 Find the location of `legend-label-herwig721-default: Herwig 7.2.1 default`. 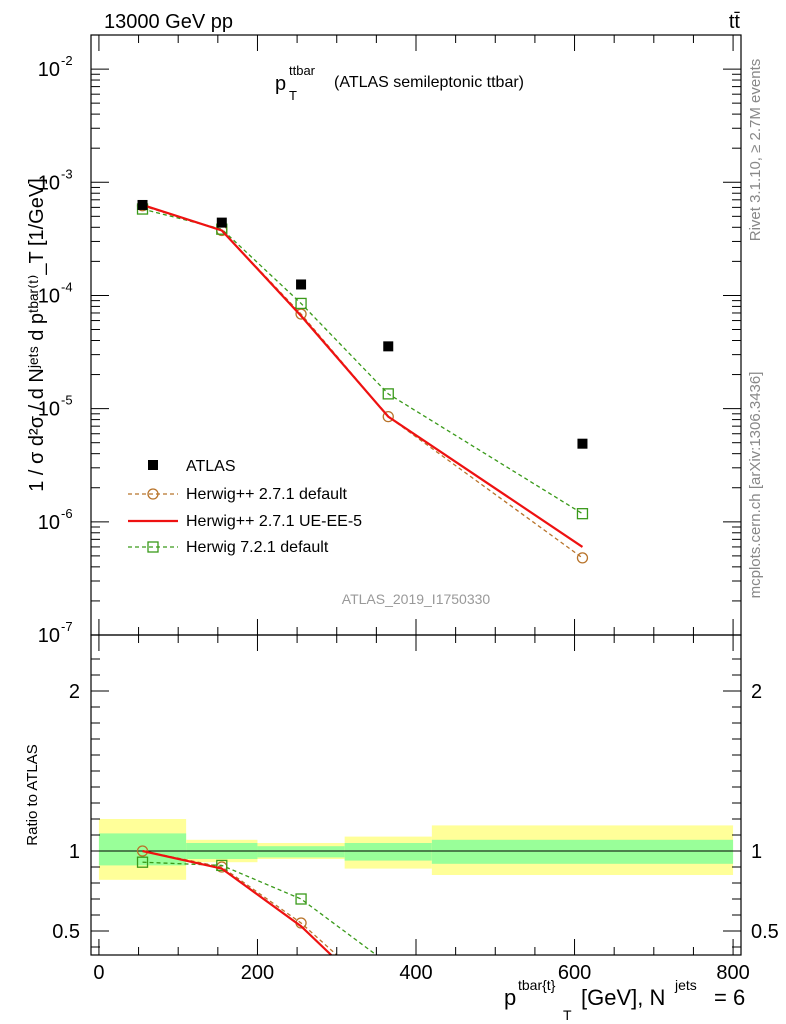

legend-label-herwig721-default: Herwig 7.2.1 default is located at coordinates (257, 547).